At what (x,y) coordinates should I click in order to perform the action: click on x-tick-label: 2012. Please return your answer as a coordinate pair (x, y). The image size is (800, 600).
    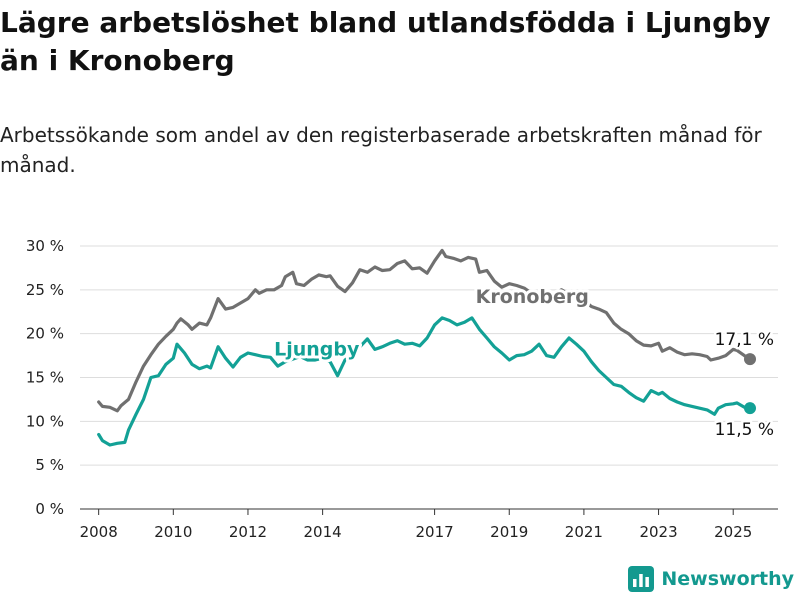
    Looking at the image, I should click on (248, 532).